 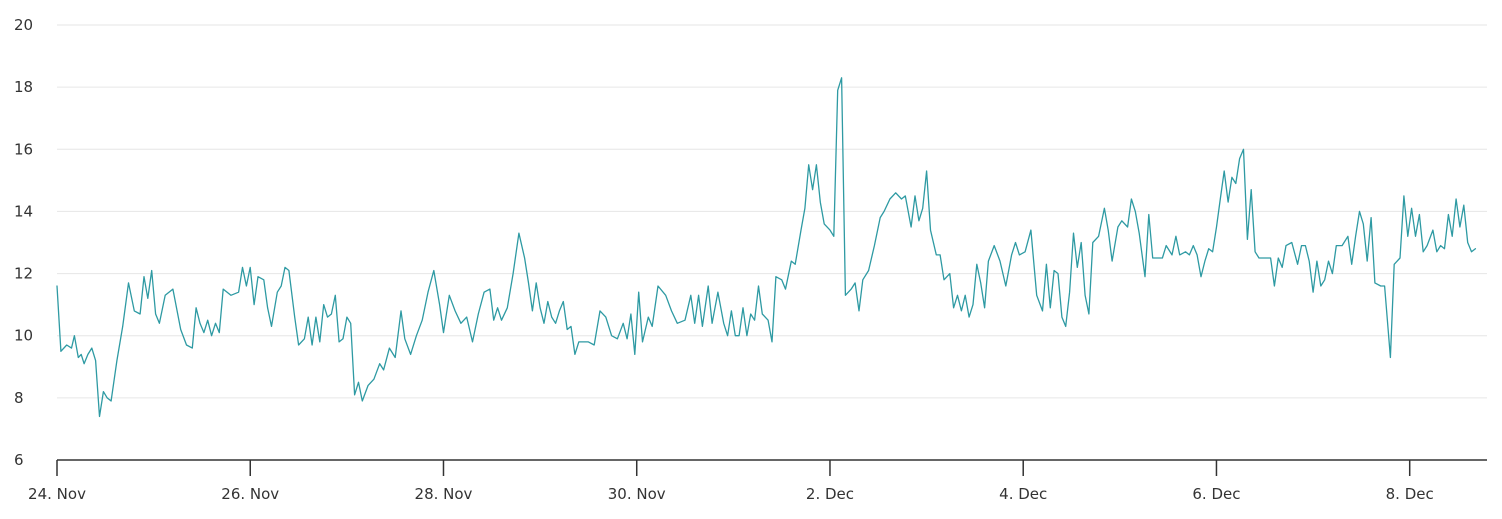 What do you see at coordinates (830, 494) in the screenshot?
I see `x-tick-label-4: 2. Dec` at bounding box center [830, 494].